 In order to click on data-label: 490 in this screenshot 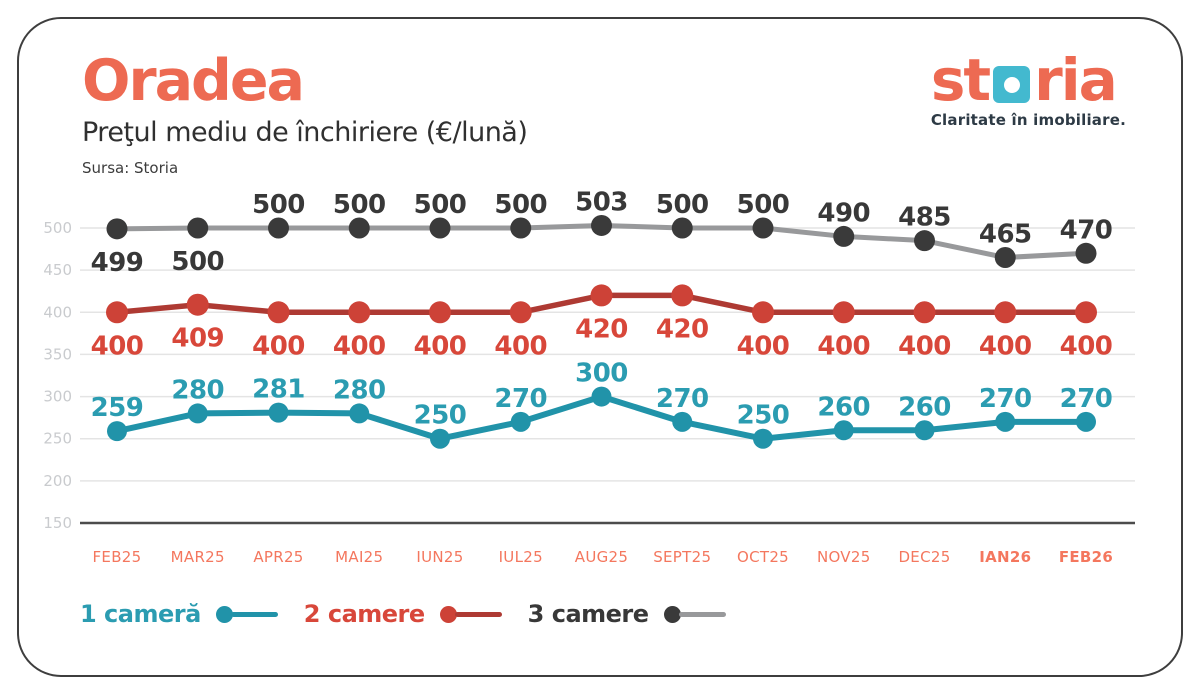, I will do `click(843, 213)`.